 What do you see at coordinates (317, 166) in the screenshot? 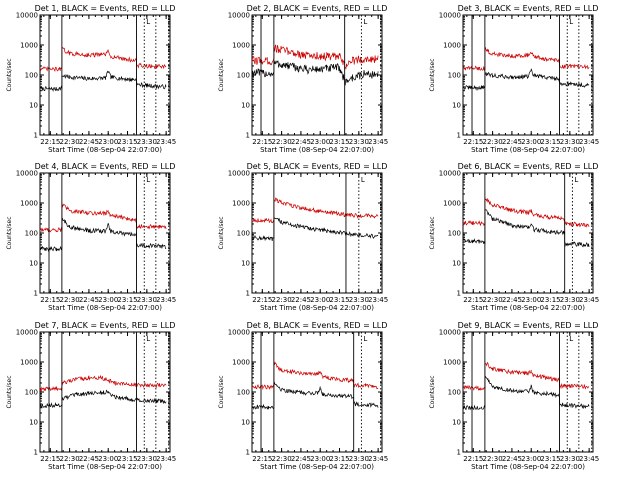
I see `panel-title: Det 5, BLACK = Events, RED = LLD` at bounding box center [317, 166].